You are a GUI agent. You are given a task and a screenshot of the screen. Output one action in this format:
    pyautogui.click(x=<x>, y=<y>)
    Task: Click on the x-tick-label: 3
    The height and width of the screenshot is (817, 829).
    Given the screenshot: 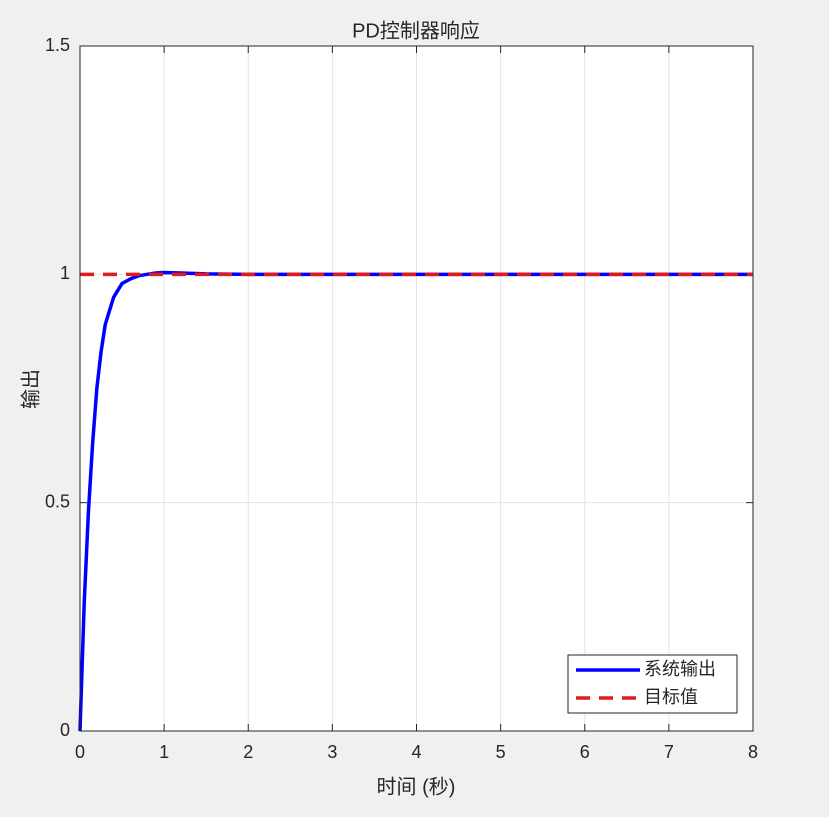 What is the action you would take?
    pyautogui.click(x=332, y=752)
    